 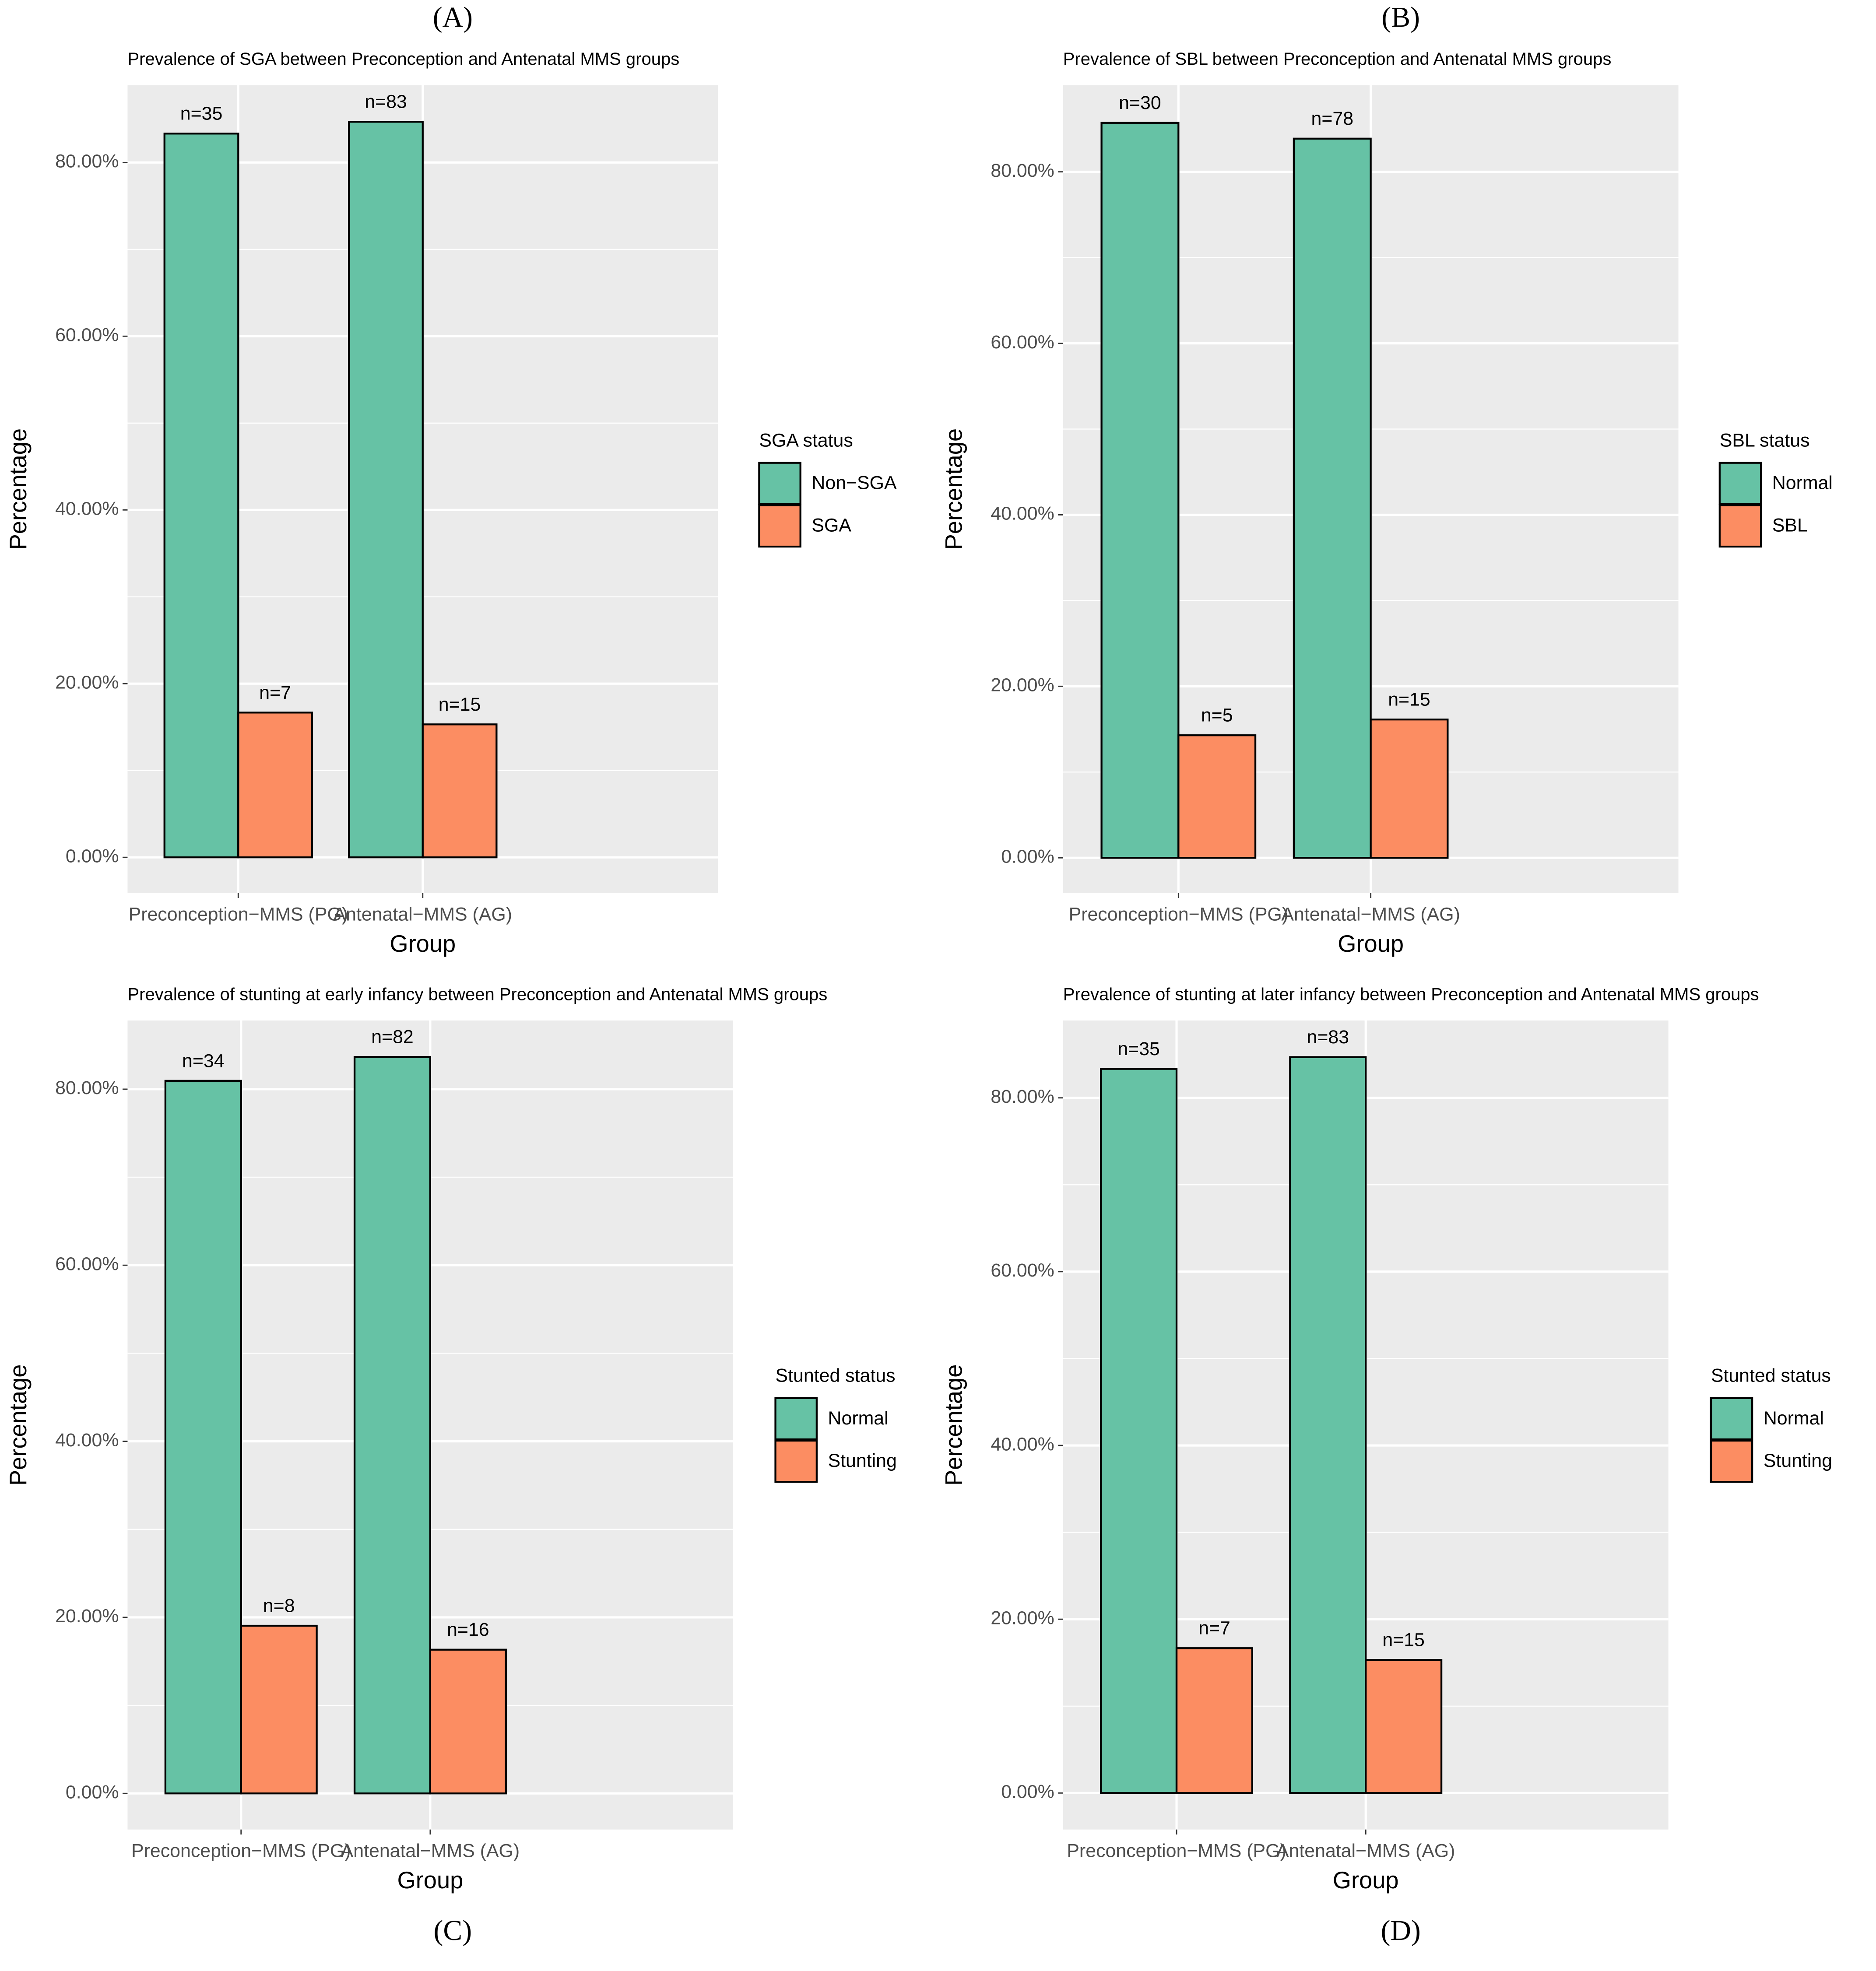 I want to click on legend-label: SBL, so click(x=1790, y=525).